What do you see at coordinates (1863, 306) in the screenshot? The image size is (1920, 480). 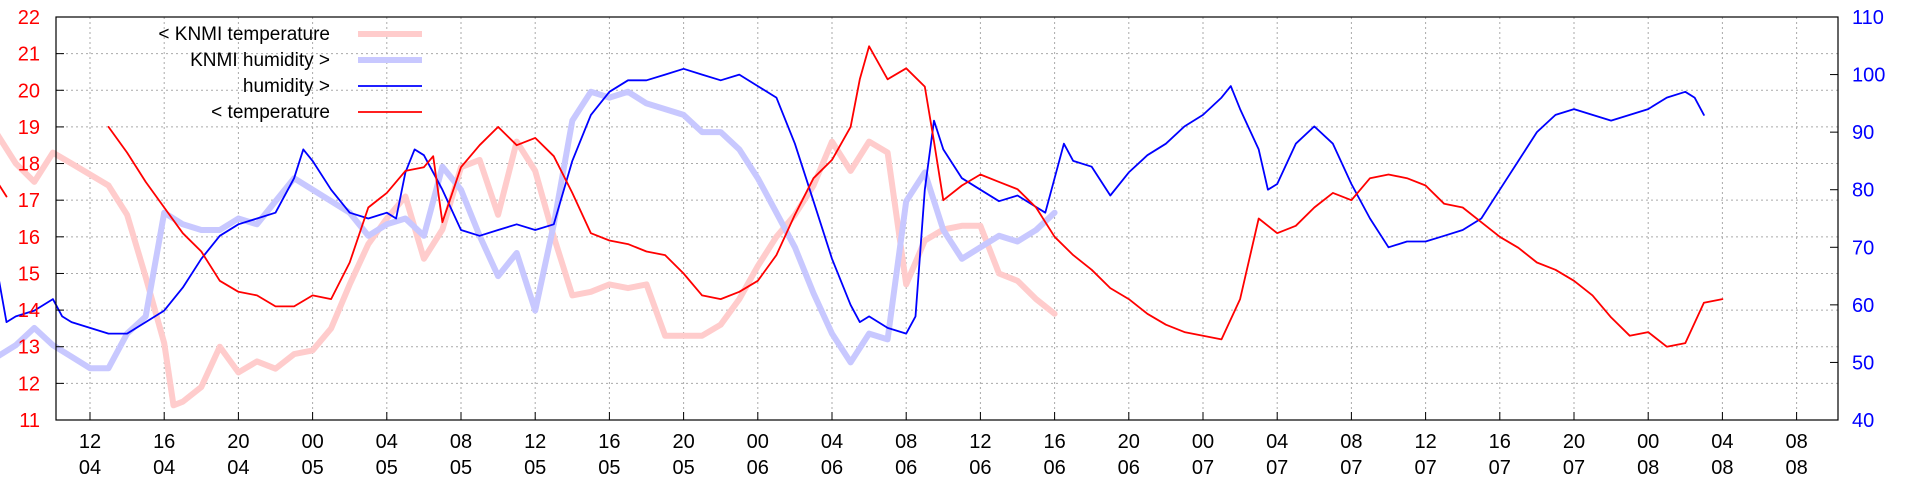 I see `y-right-tick-label: 60` at bounding box center [1863, 306].